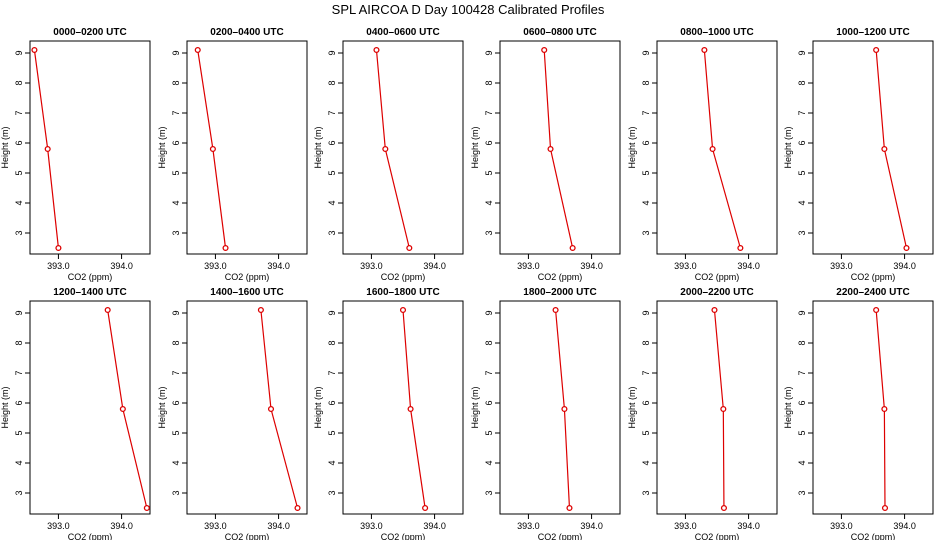  Describe the element at coordinates (872, 32) in the screenshot. I see `panel-title: 1000–1200 UTC` at that location.